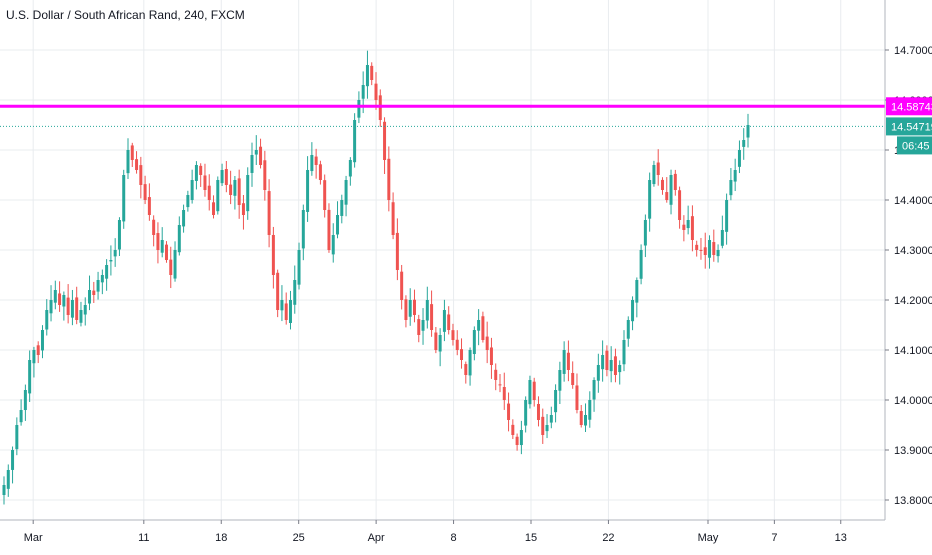 Image resolution: width=932 pixels, height=555 pixels. I want to click on time-tick-label: 18, so click(221, 538).